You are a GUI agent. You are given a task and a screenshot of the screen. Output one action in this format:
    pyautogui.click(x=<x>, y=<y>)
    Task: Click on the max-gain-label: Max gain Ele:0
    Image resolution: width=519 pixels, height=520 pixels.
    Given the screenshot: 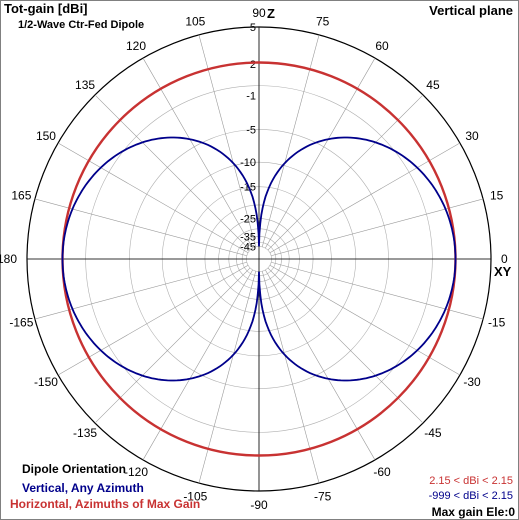 What is the action you would take?
    pyautogui.click(x=473, y=512)
    